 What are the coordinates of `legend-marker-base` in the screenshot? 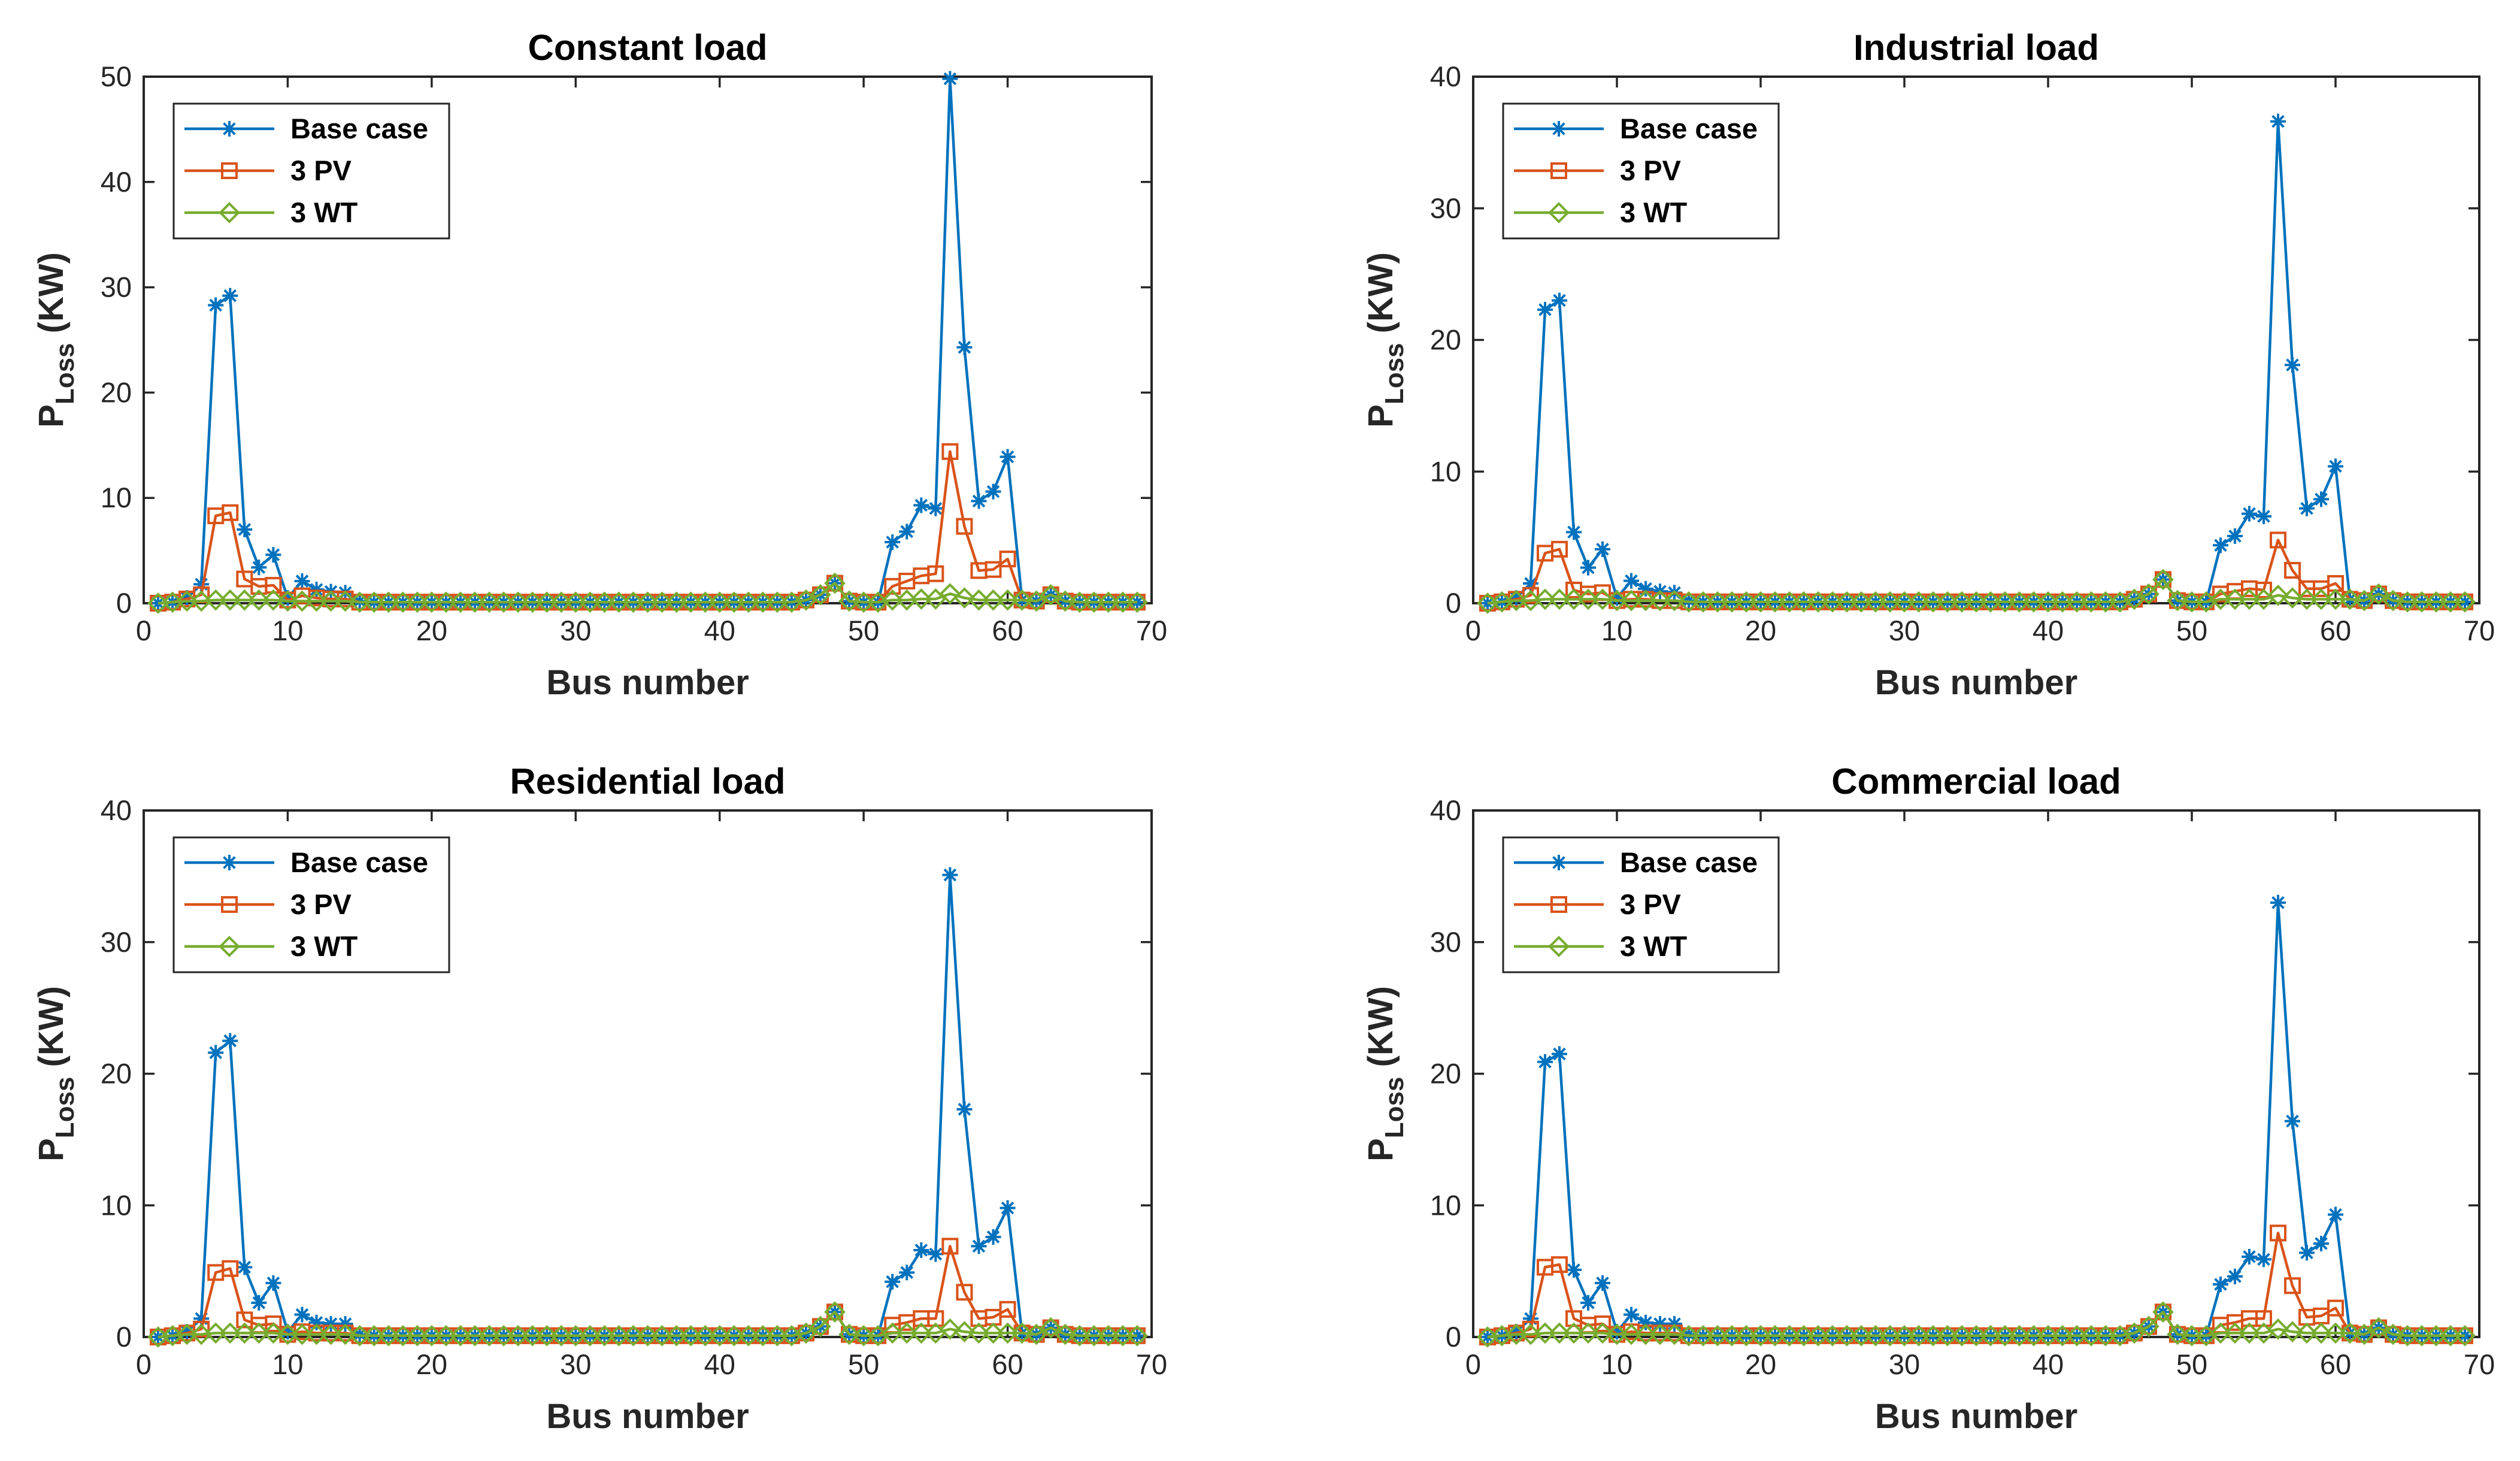 It's located at (1559, 129).